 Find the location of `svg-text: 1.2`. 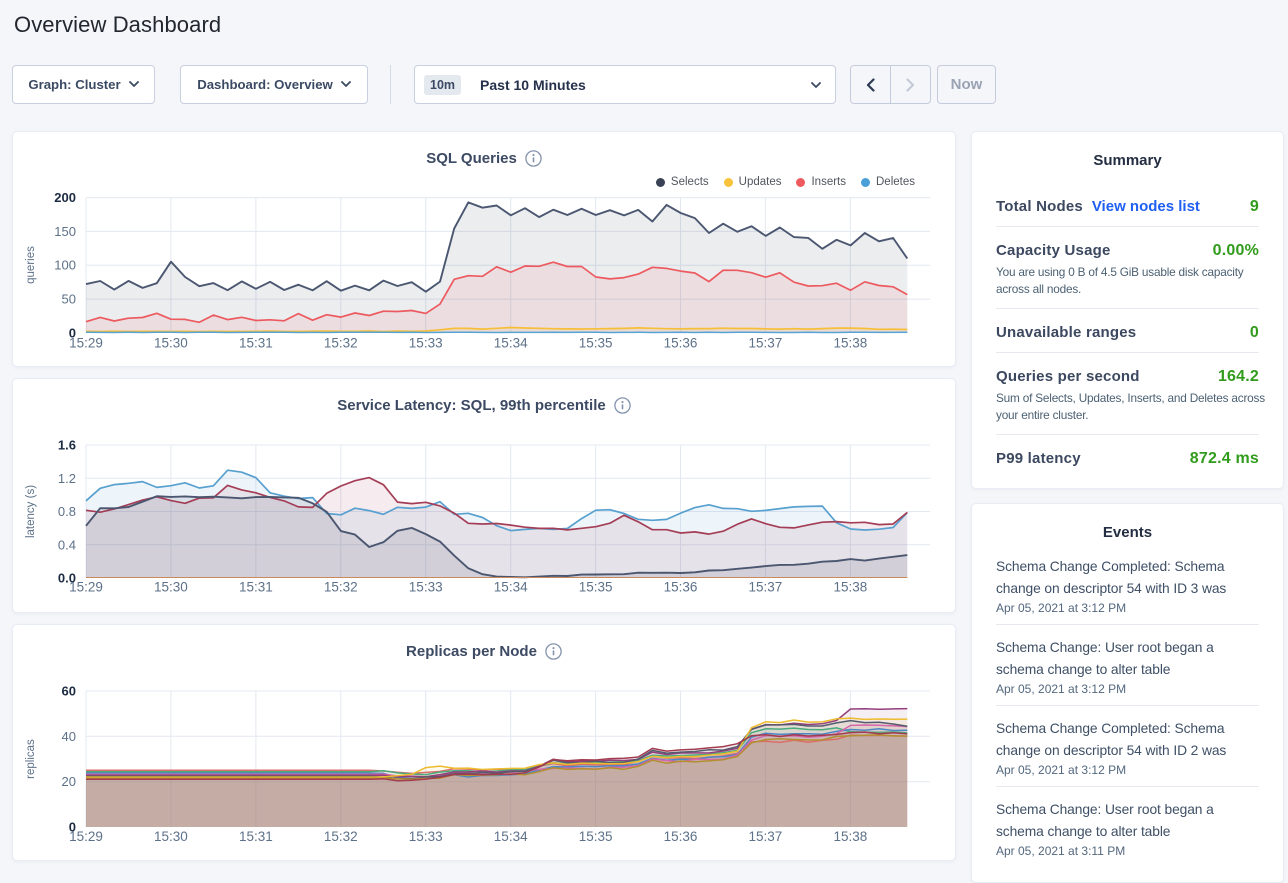

svg-text: 1.2 is located at coordinates (67, 478).